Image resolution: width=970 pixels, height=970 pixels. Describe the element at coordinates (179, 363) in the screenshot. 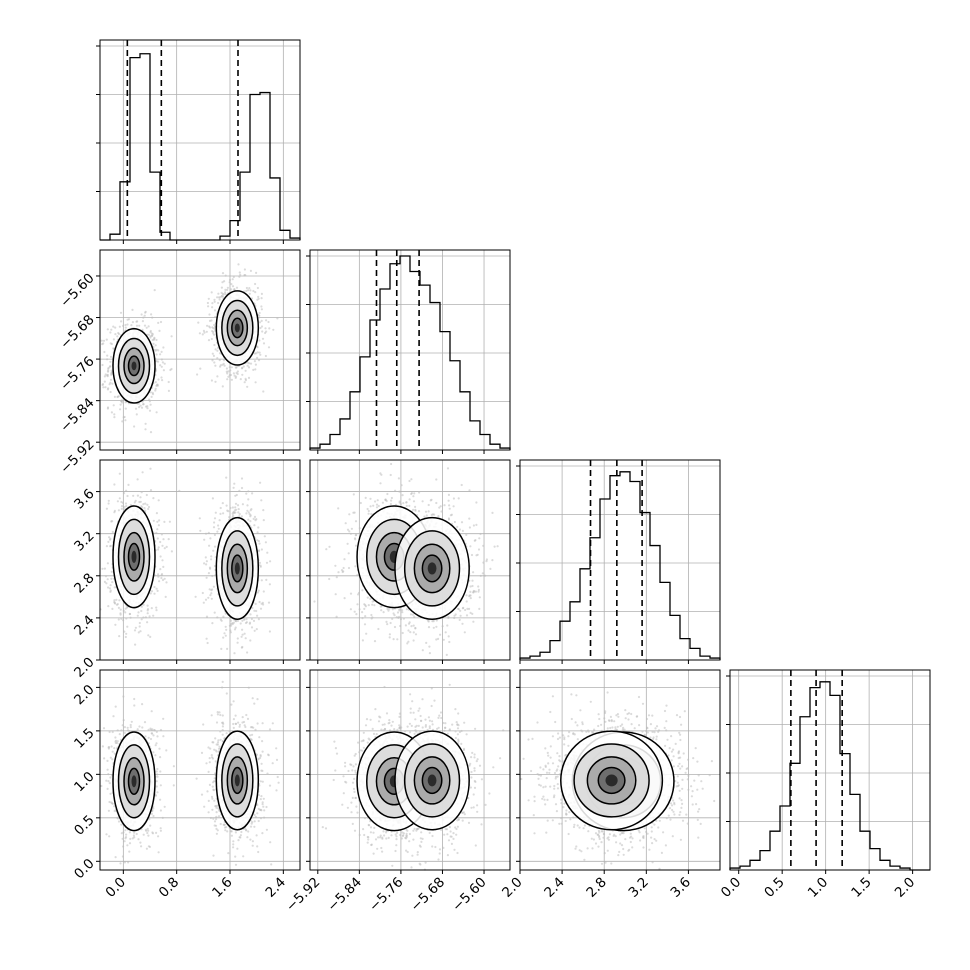

I see `scatter-panel-1-0: −5.92−5.84−5.76−5.68−5.60` at that location.